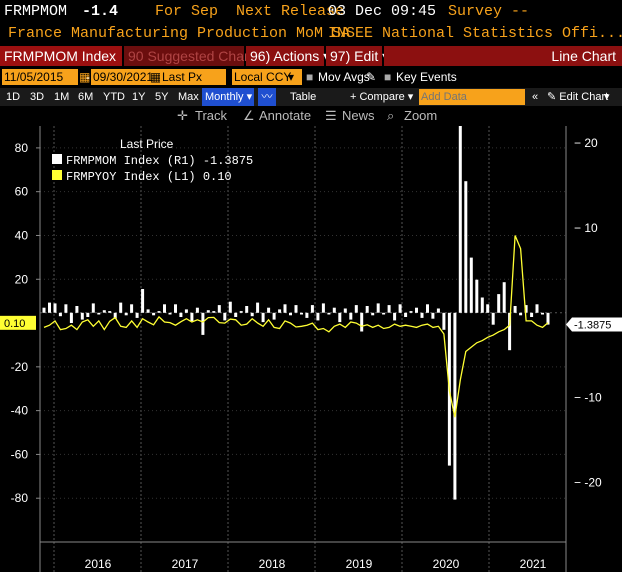  I want to click on mov-avgs-toggle: Mov Avgs, so click(344, 77).